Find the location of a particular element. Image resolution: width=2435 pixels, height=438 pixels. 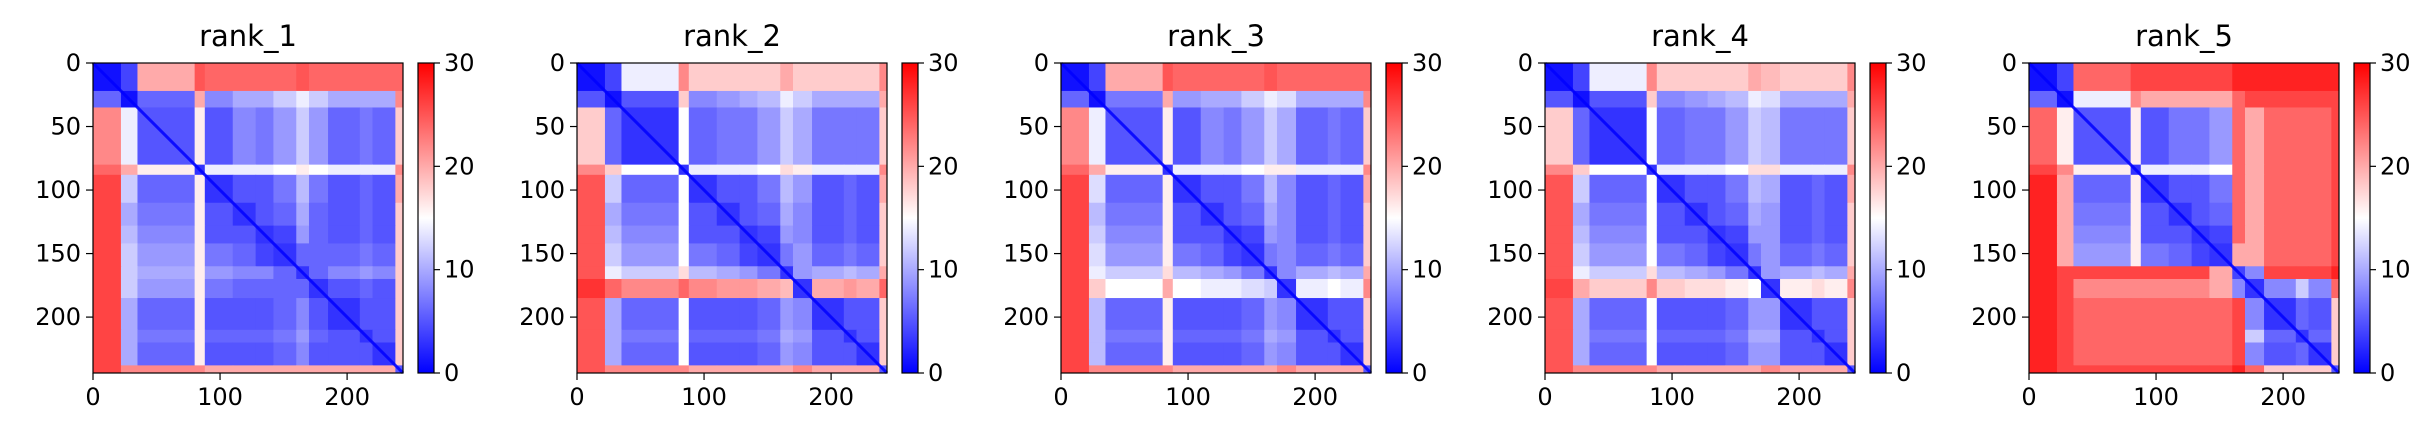

colorbar-tick-label: 20 is located at coordinates (1427, 166).